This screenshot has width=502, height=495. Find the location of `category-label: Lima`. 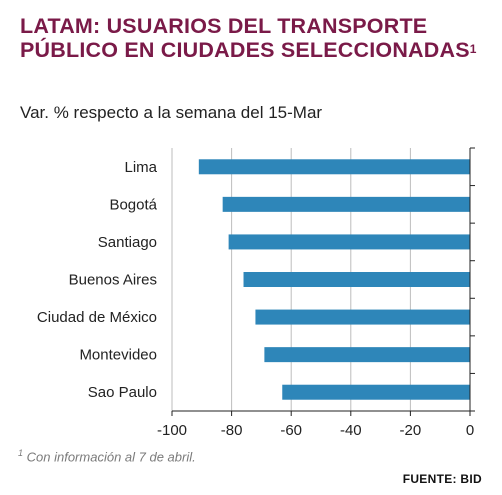

category-label: Lima is located at coordinates (140, 167).